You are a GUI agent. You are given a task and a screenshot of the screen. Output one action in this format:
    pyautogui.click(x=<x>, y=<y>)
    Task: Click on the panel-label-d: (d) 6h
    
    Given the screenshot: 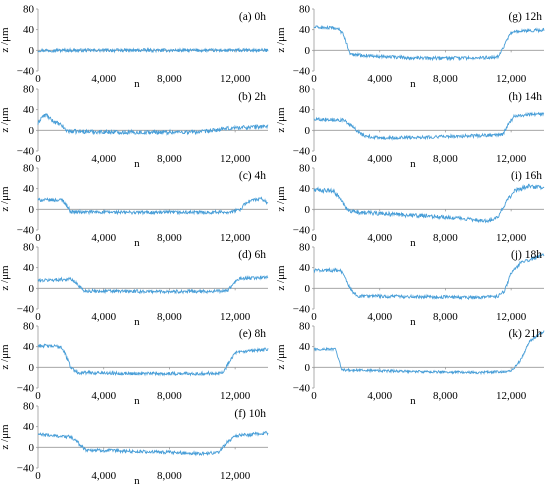 What is the action you would take?
    pyautogui.click(x=252, y=255)
    